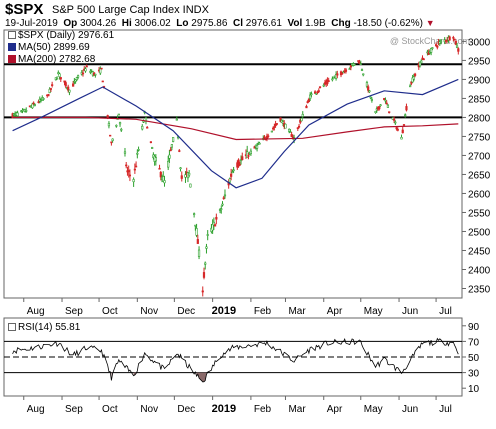  I want to click on legend-rsi-label: RSI(14) 55.81, so click(49, 327).